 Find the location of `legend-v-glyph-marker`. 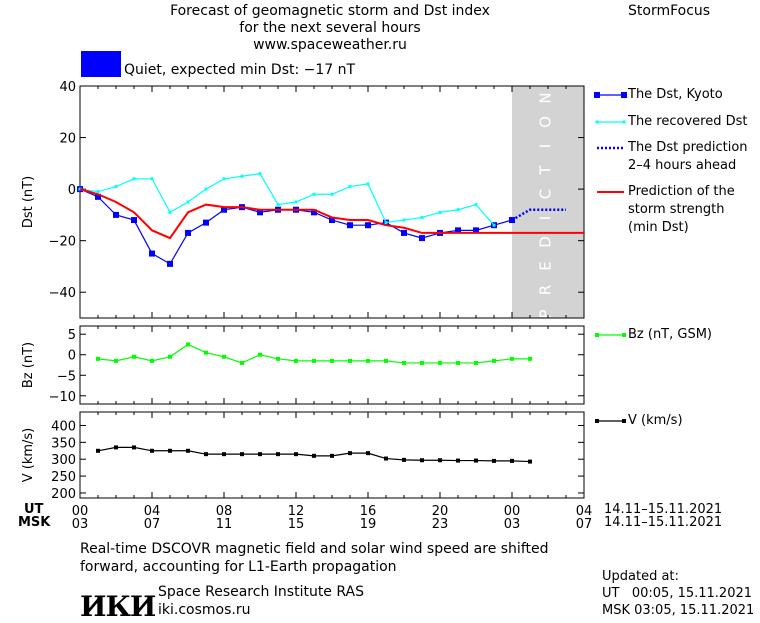

legend-v-glyph-marker is located at coordinates (624, 421).